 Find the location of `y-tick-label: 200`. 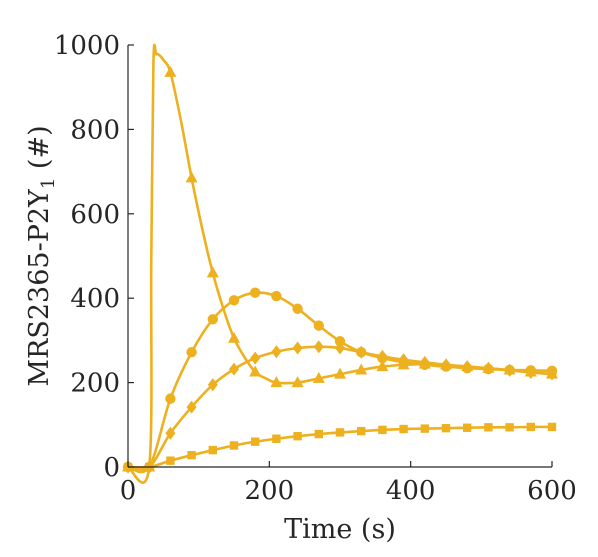

y-tick-label: 200 is located at coordinates (95, 384).